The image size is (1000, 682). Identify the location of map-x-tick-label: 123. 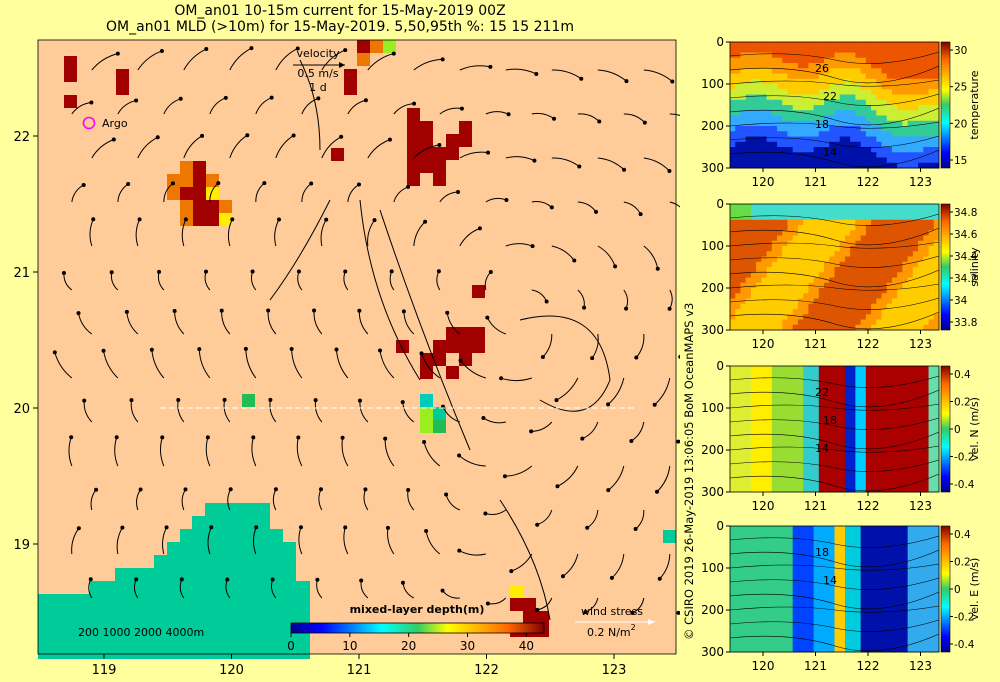
(614, 670).